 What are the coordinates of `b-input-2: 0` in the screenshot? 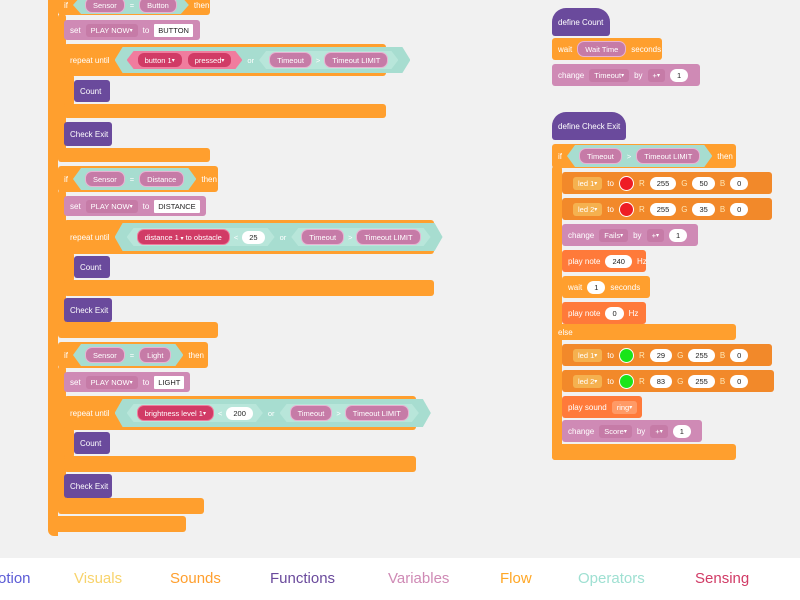 It's located at (739, 209).